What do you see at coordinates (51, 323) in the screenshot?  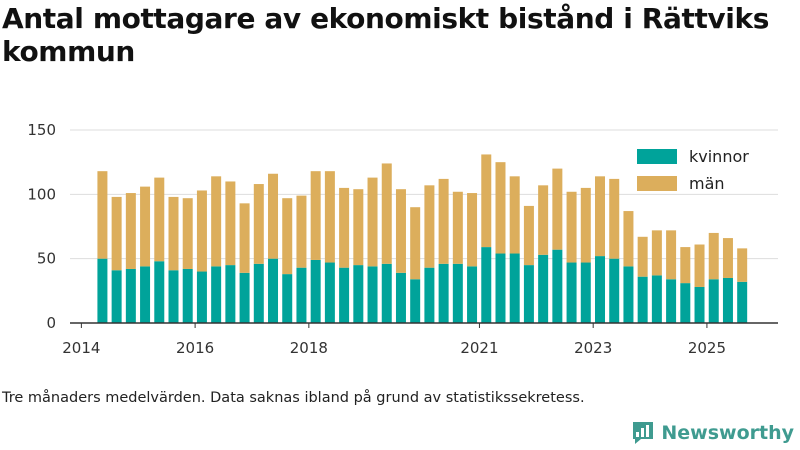 I see `y-tick-label: 0` at bounding box center [51, 323].